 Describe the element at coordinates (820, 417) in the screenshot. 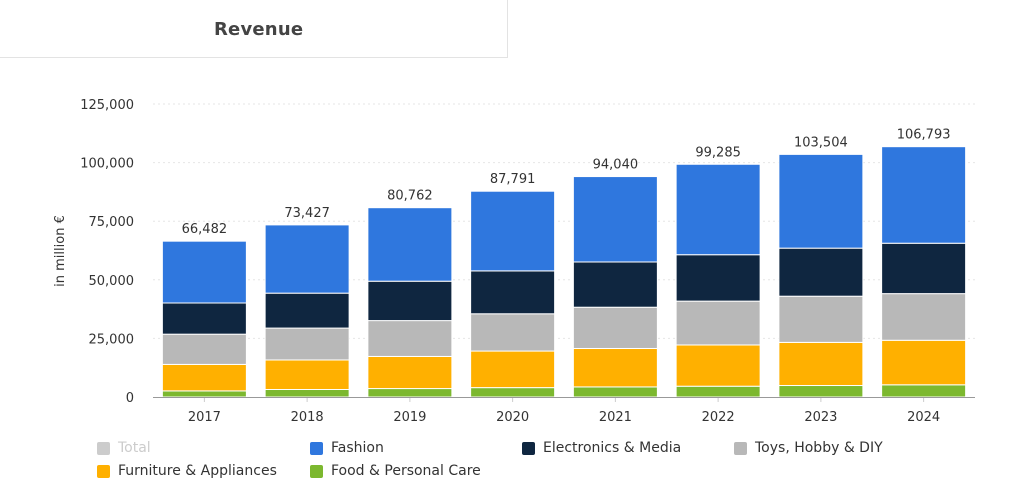

I see `x-tick-label: 2023` at that location.